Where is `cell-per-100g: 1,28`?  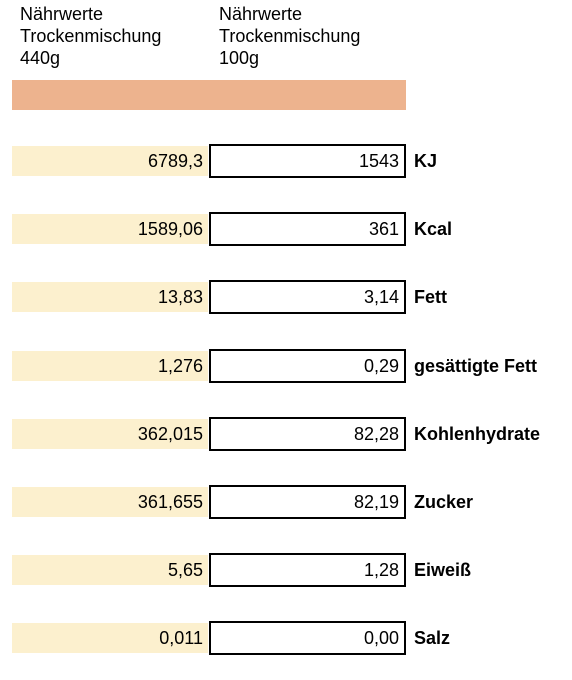
cell-per-100g: 1,28 is located at coordinates (307, 570).